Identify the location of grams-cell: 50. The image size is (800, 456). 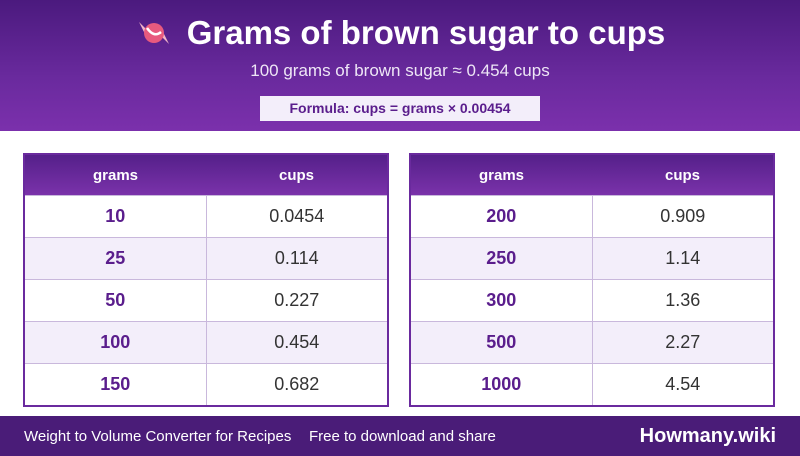
(115, 300).